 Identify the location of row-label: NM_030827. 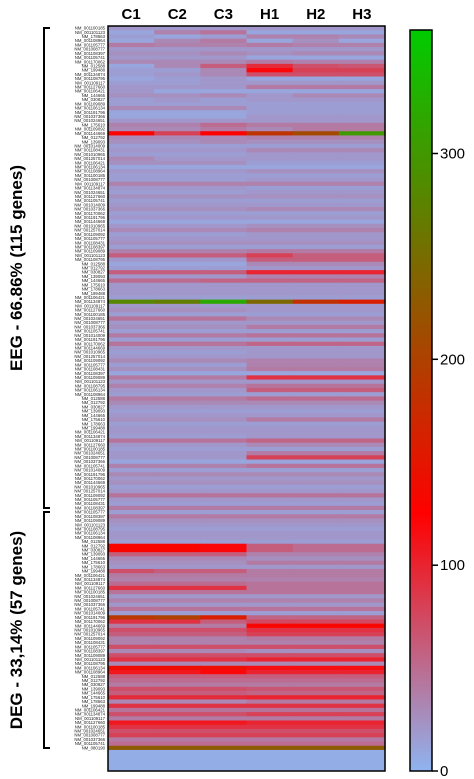
(94, 684).